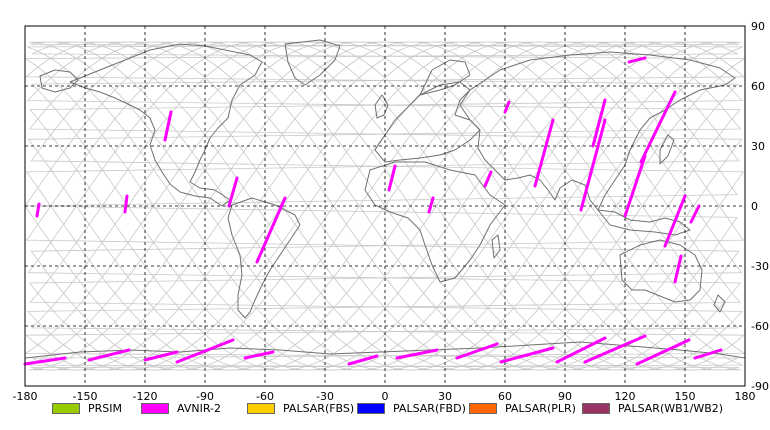  Describe the element at coordinates (87, 408) in the screenshot. I see `legend-item-prsim: PRSIM` at that location.